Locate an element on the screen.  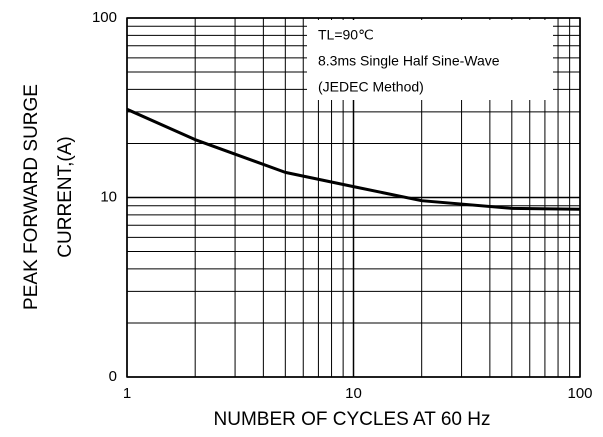
y-axis-label: CURRENT,(A) is located at coordinates (65, 196).